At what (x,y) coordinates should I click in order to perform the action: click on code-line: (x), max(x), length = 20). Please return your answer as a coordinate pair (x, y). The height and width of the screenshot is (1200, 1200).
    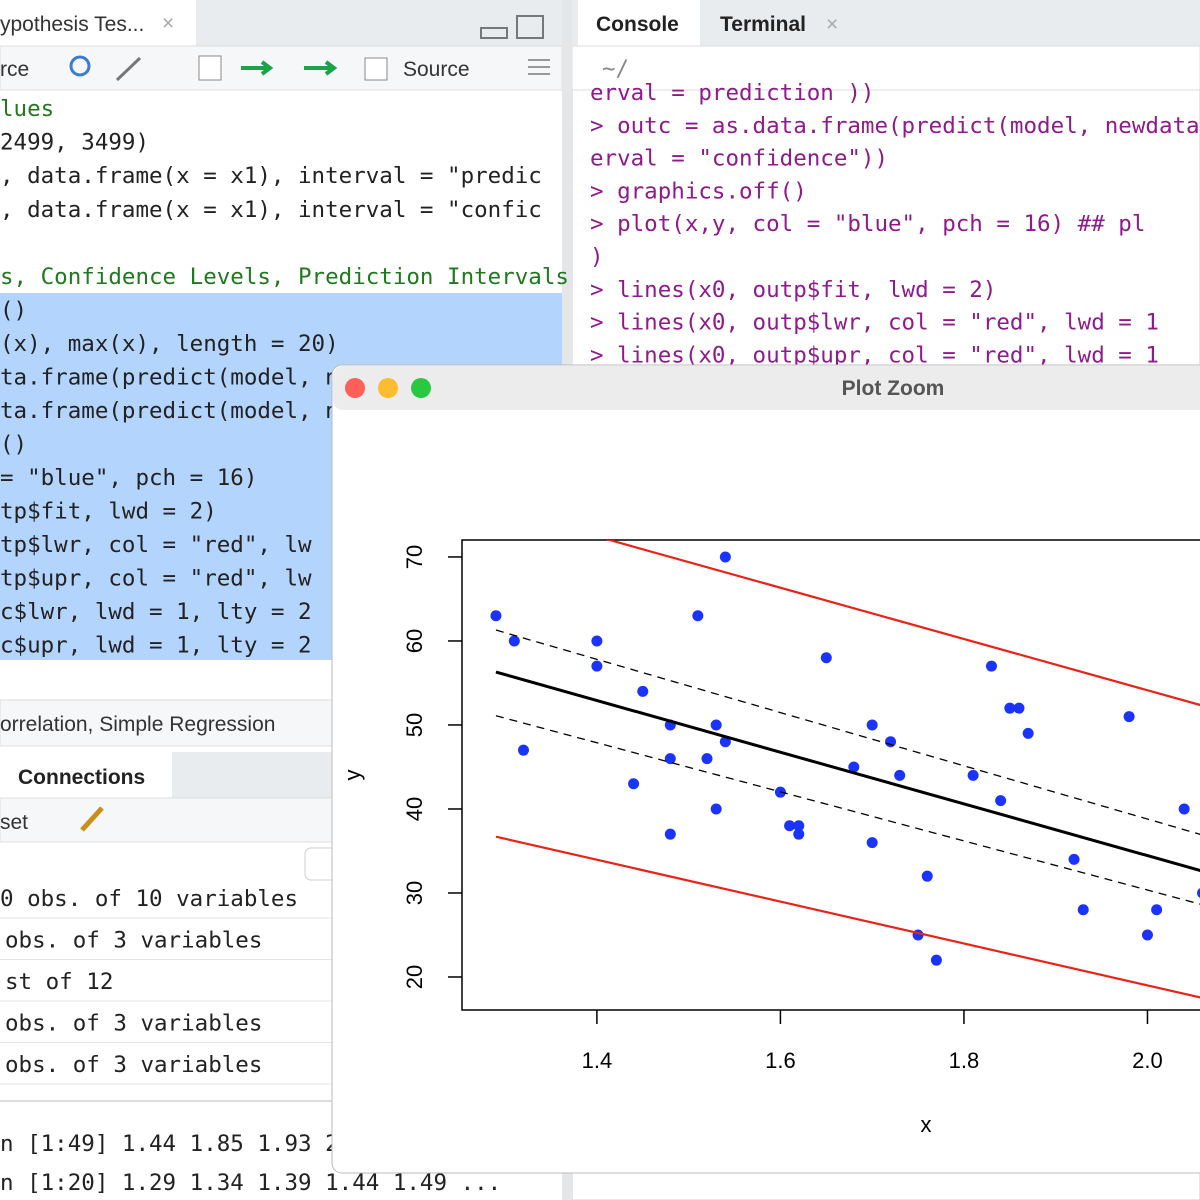
    Looking at the image, I should click on (169, 344).